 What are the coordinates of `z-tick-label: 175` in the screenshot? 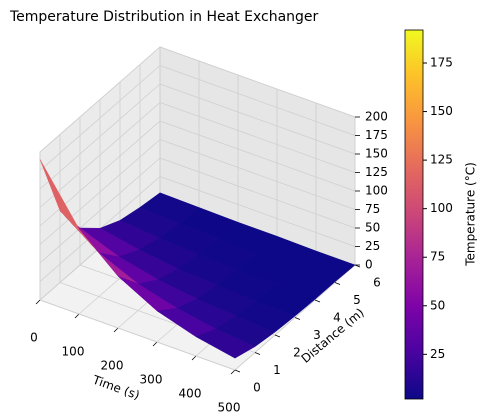 It's located at (376, 135).